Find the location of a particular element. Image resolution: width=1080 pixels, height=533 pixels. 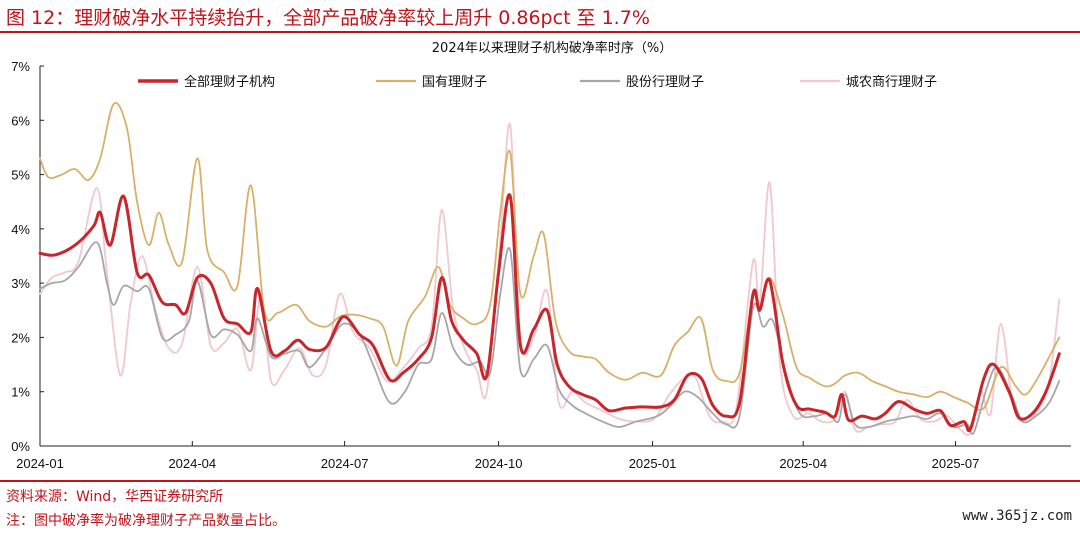

x-tick-label: 2025-04 is located at coordinates (803, 463).